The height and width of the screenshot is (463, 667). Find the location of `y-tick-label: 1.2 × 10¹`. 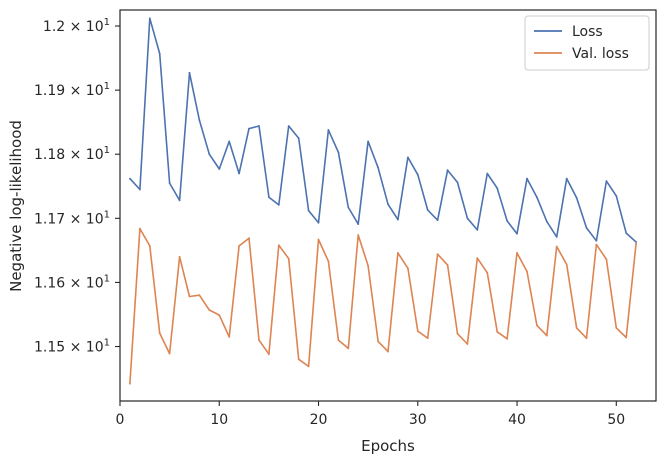

y-tick-label: 1.2 × 10¹ is located at coordinates (76, 26).